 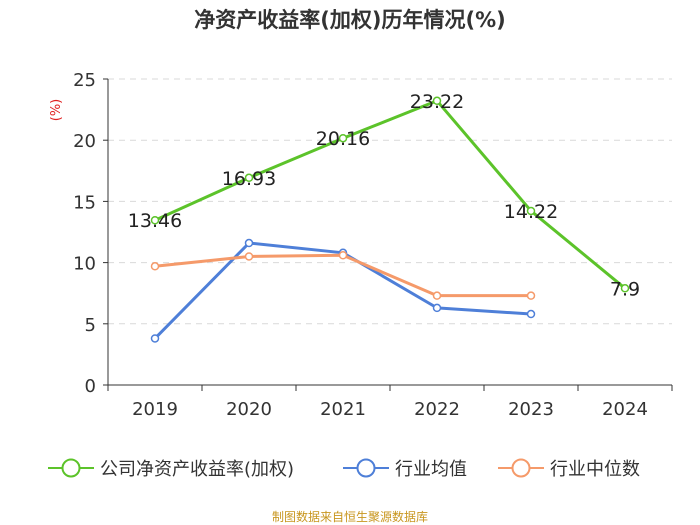 I want to click on y-axis-label: (%), so click(x=56, y=110).